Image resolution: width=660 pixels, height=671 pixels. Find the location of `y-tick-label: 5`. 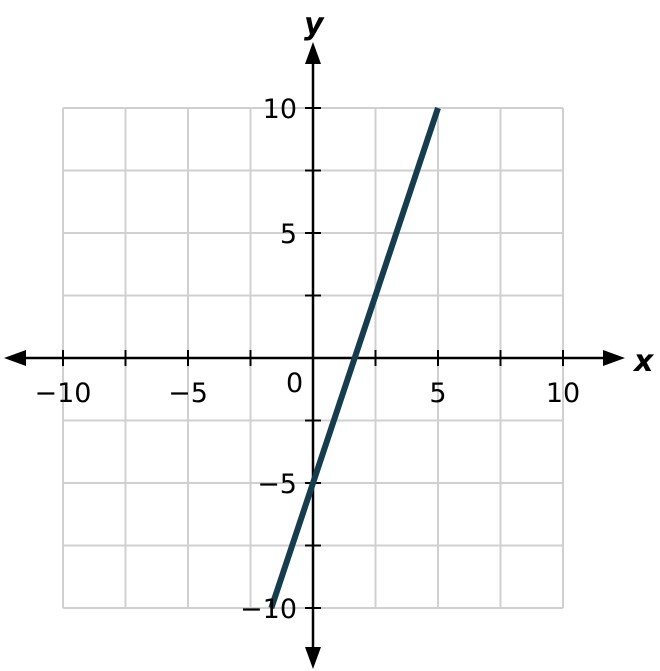

y-tick-label: 5 is located at coordinates (288, 234).